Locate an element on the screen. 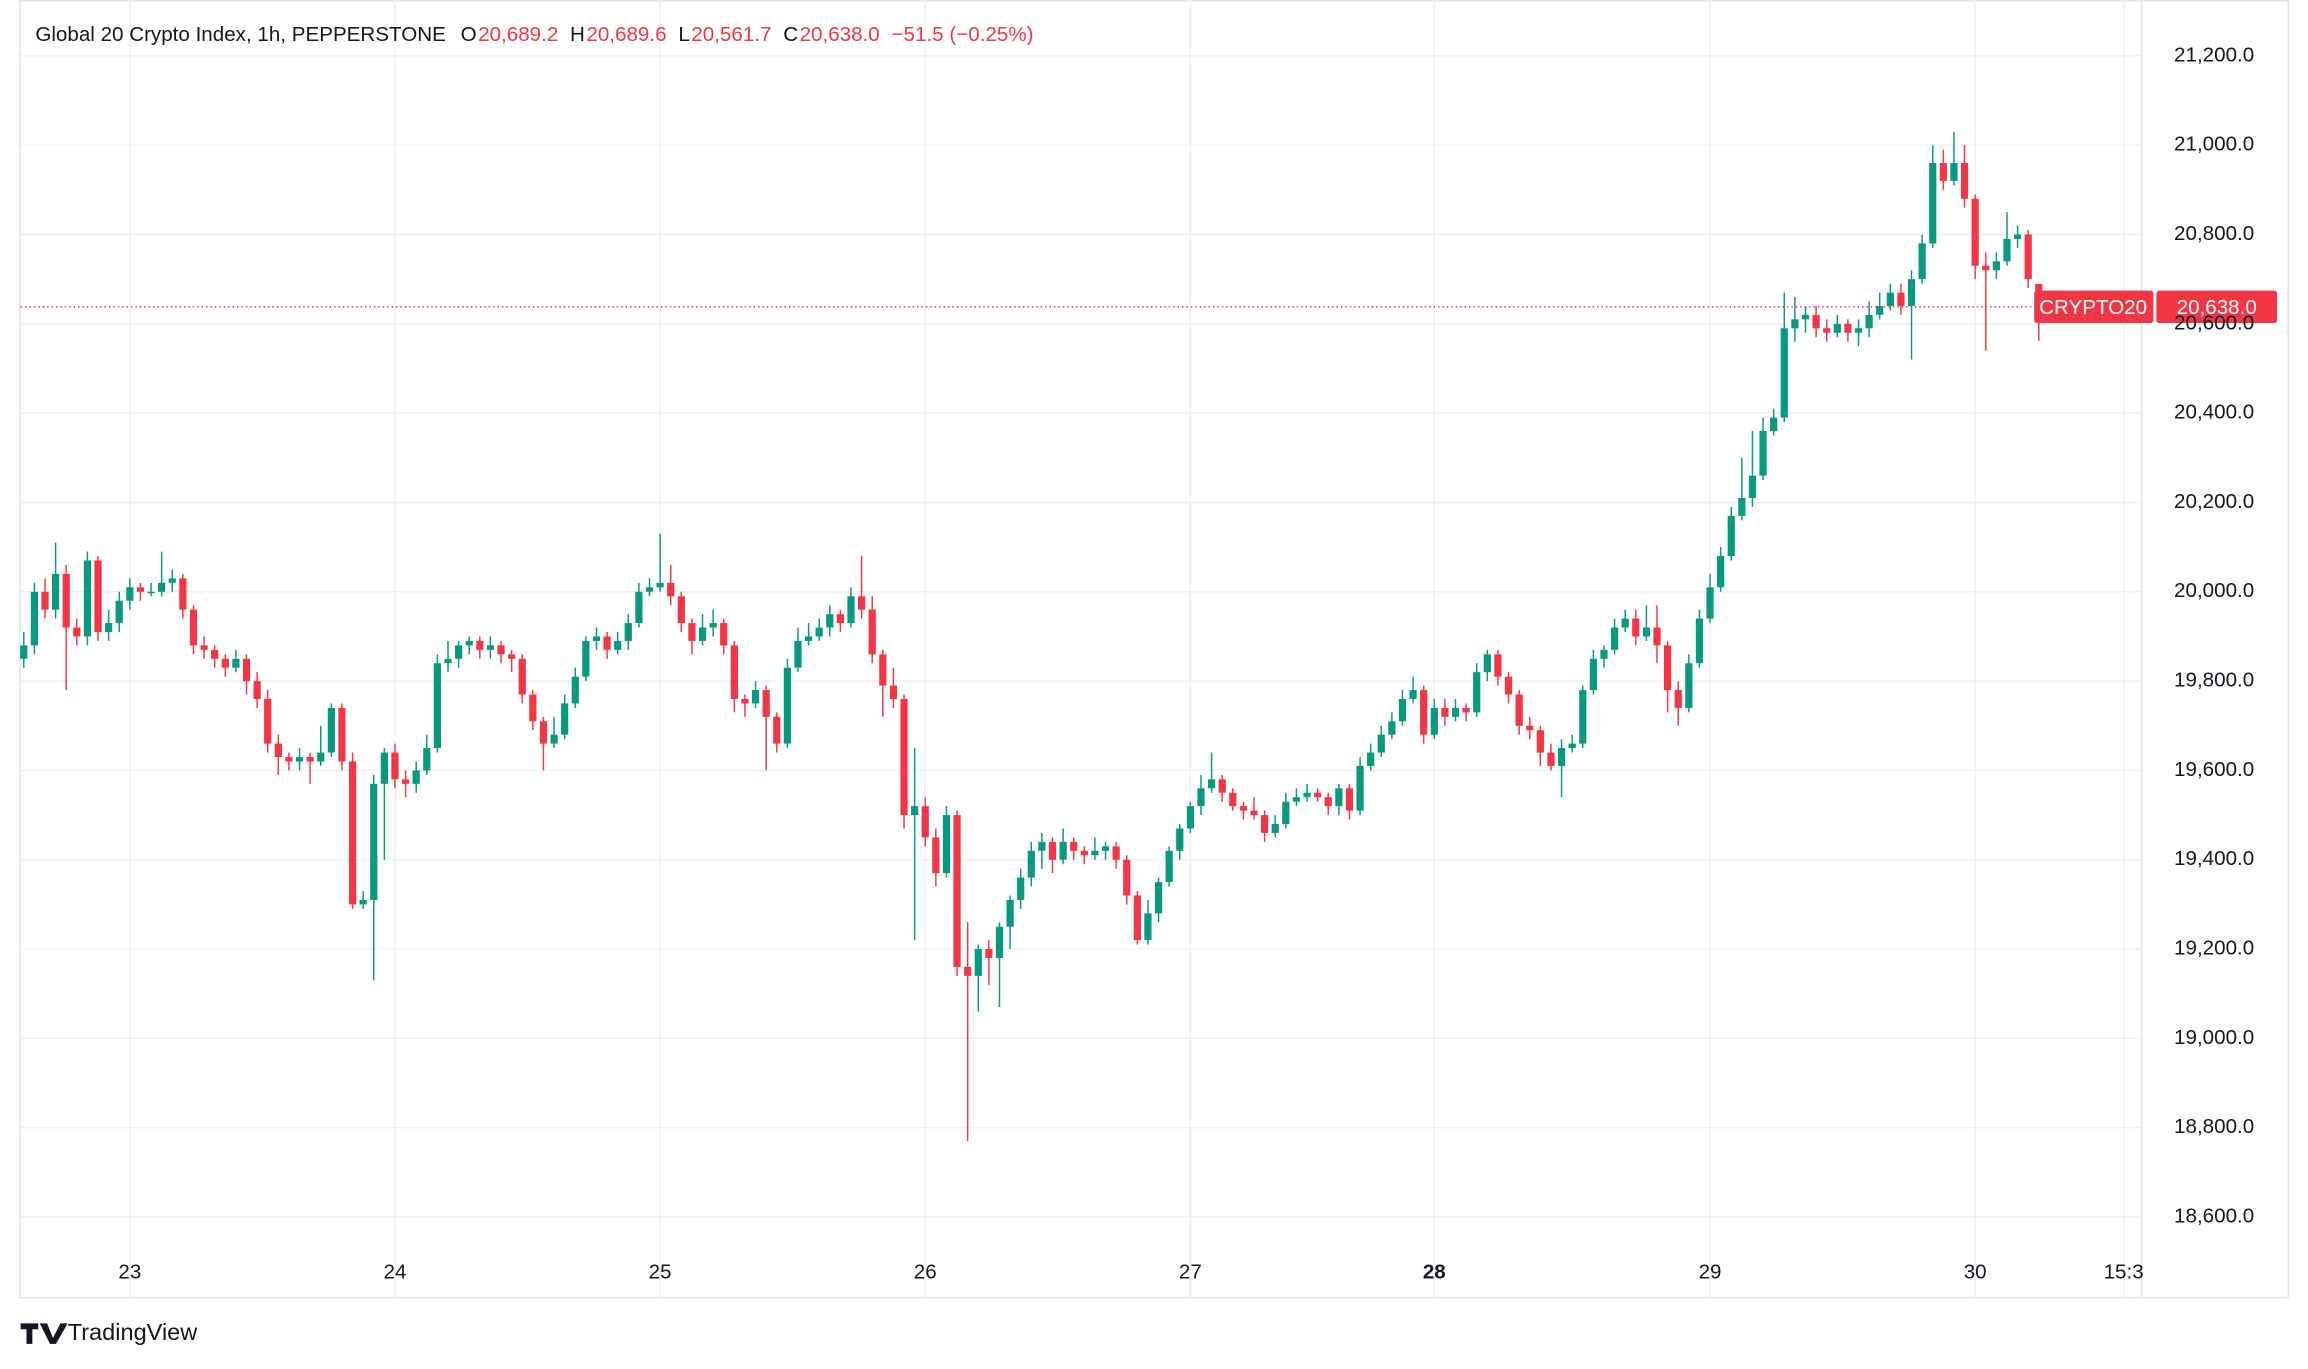  legend-key: H is located at coordinates (577, 34).